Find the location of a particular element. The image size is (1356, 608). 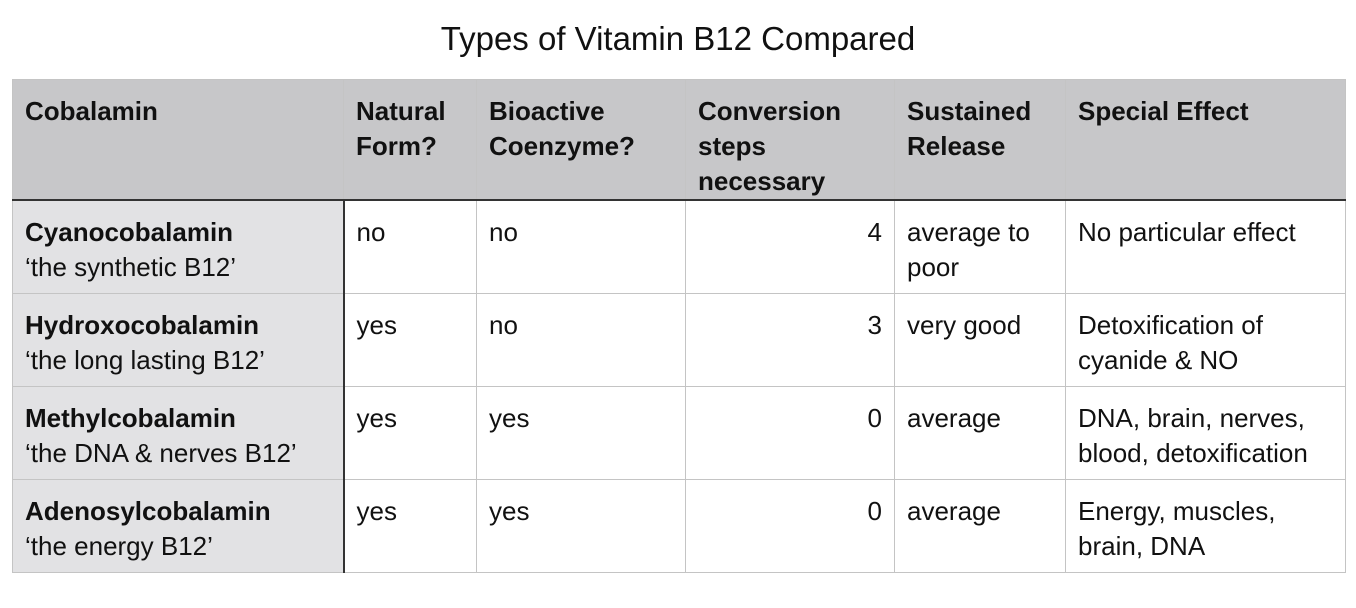

cobalamin-cell: Methylcobalamin ‘the DNA & nerves B12’ is located at coordinates (178, 432).